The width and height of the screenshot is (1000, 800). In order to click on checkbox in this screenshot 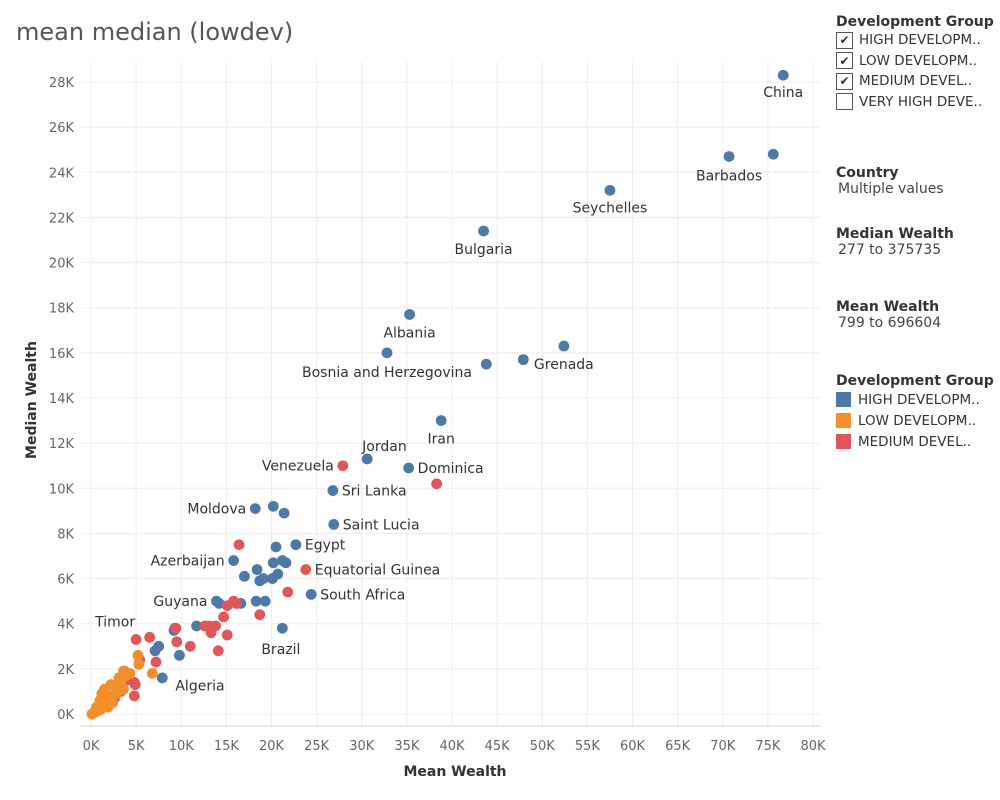, I will do `click(844, 102)`.